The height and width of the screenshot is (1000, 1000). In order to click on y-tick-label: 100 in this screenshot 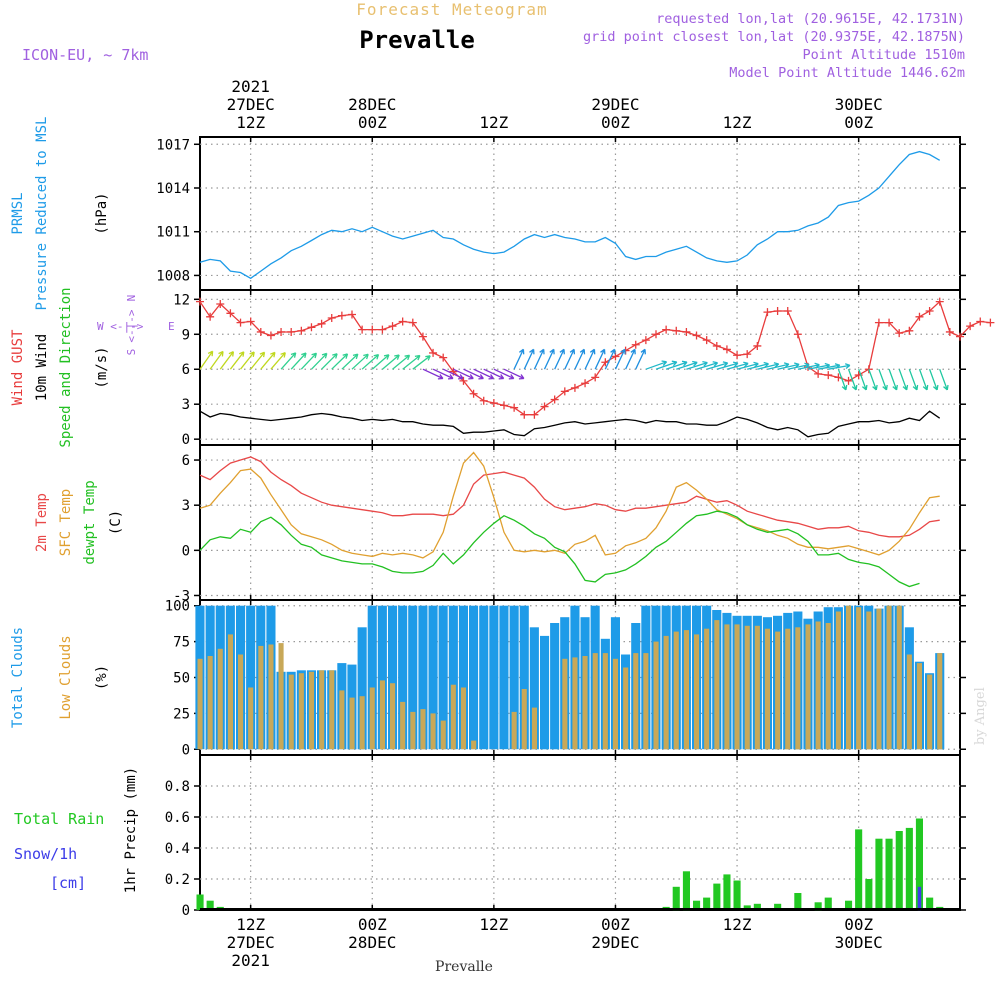, I will do `click(177, 607)`.